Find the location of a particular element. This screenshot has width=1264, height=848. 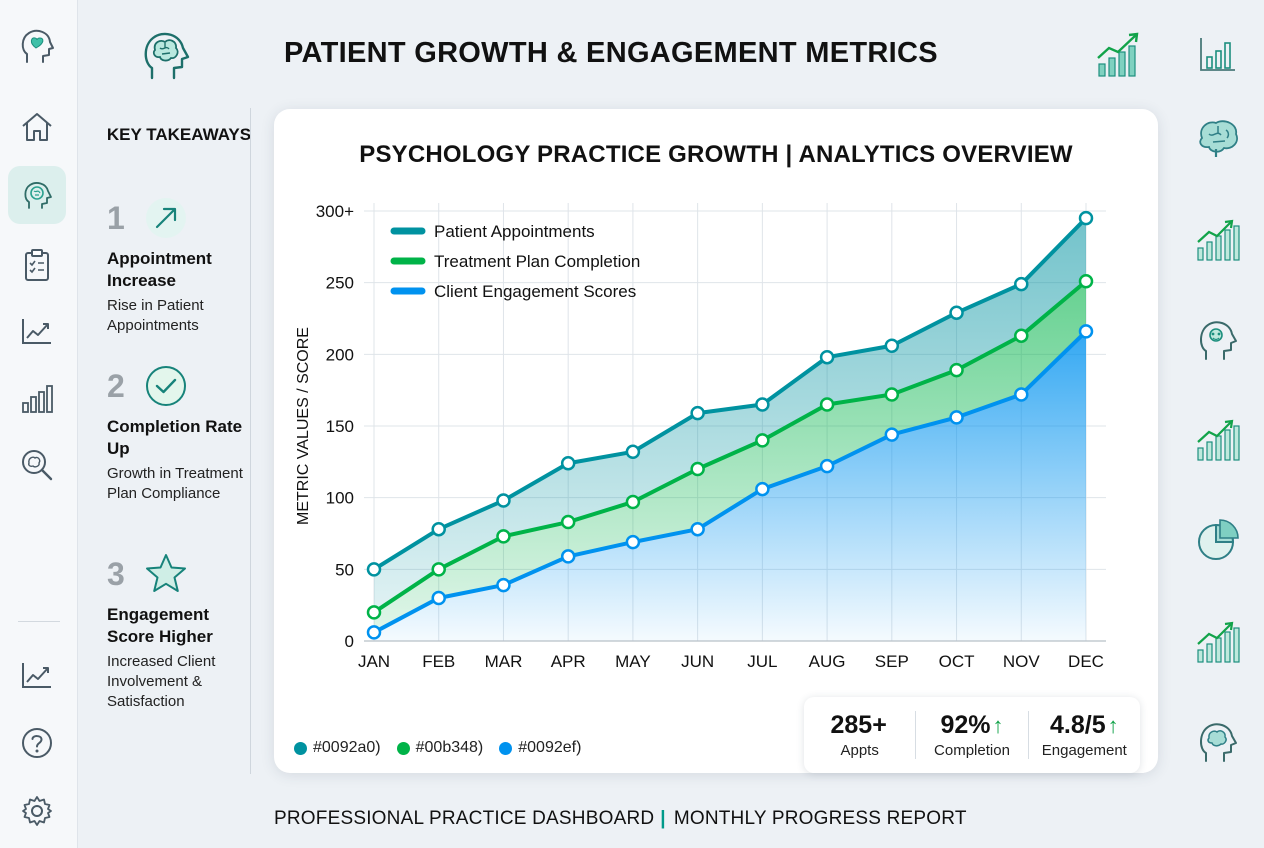

check-circle-icon is located at coordinates (166, 386).